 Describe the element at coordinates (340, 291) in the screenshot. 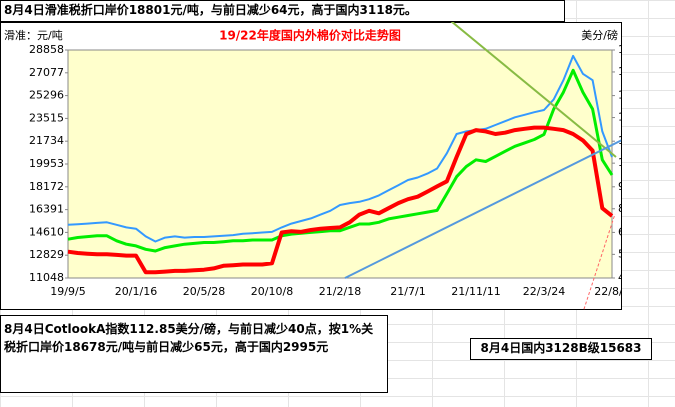

I see `x-tick-label: 21/2/18` at that location.